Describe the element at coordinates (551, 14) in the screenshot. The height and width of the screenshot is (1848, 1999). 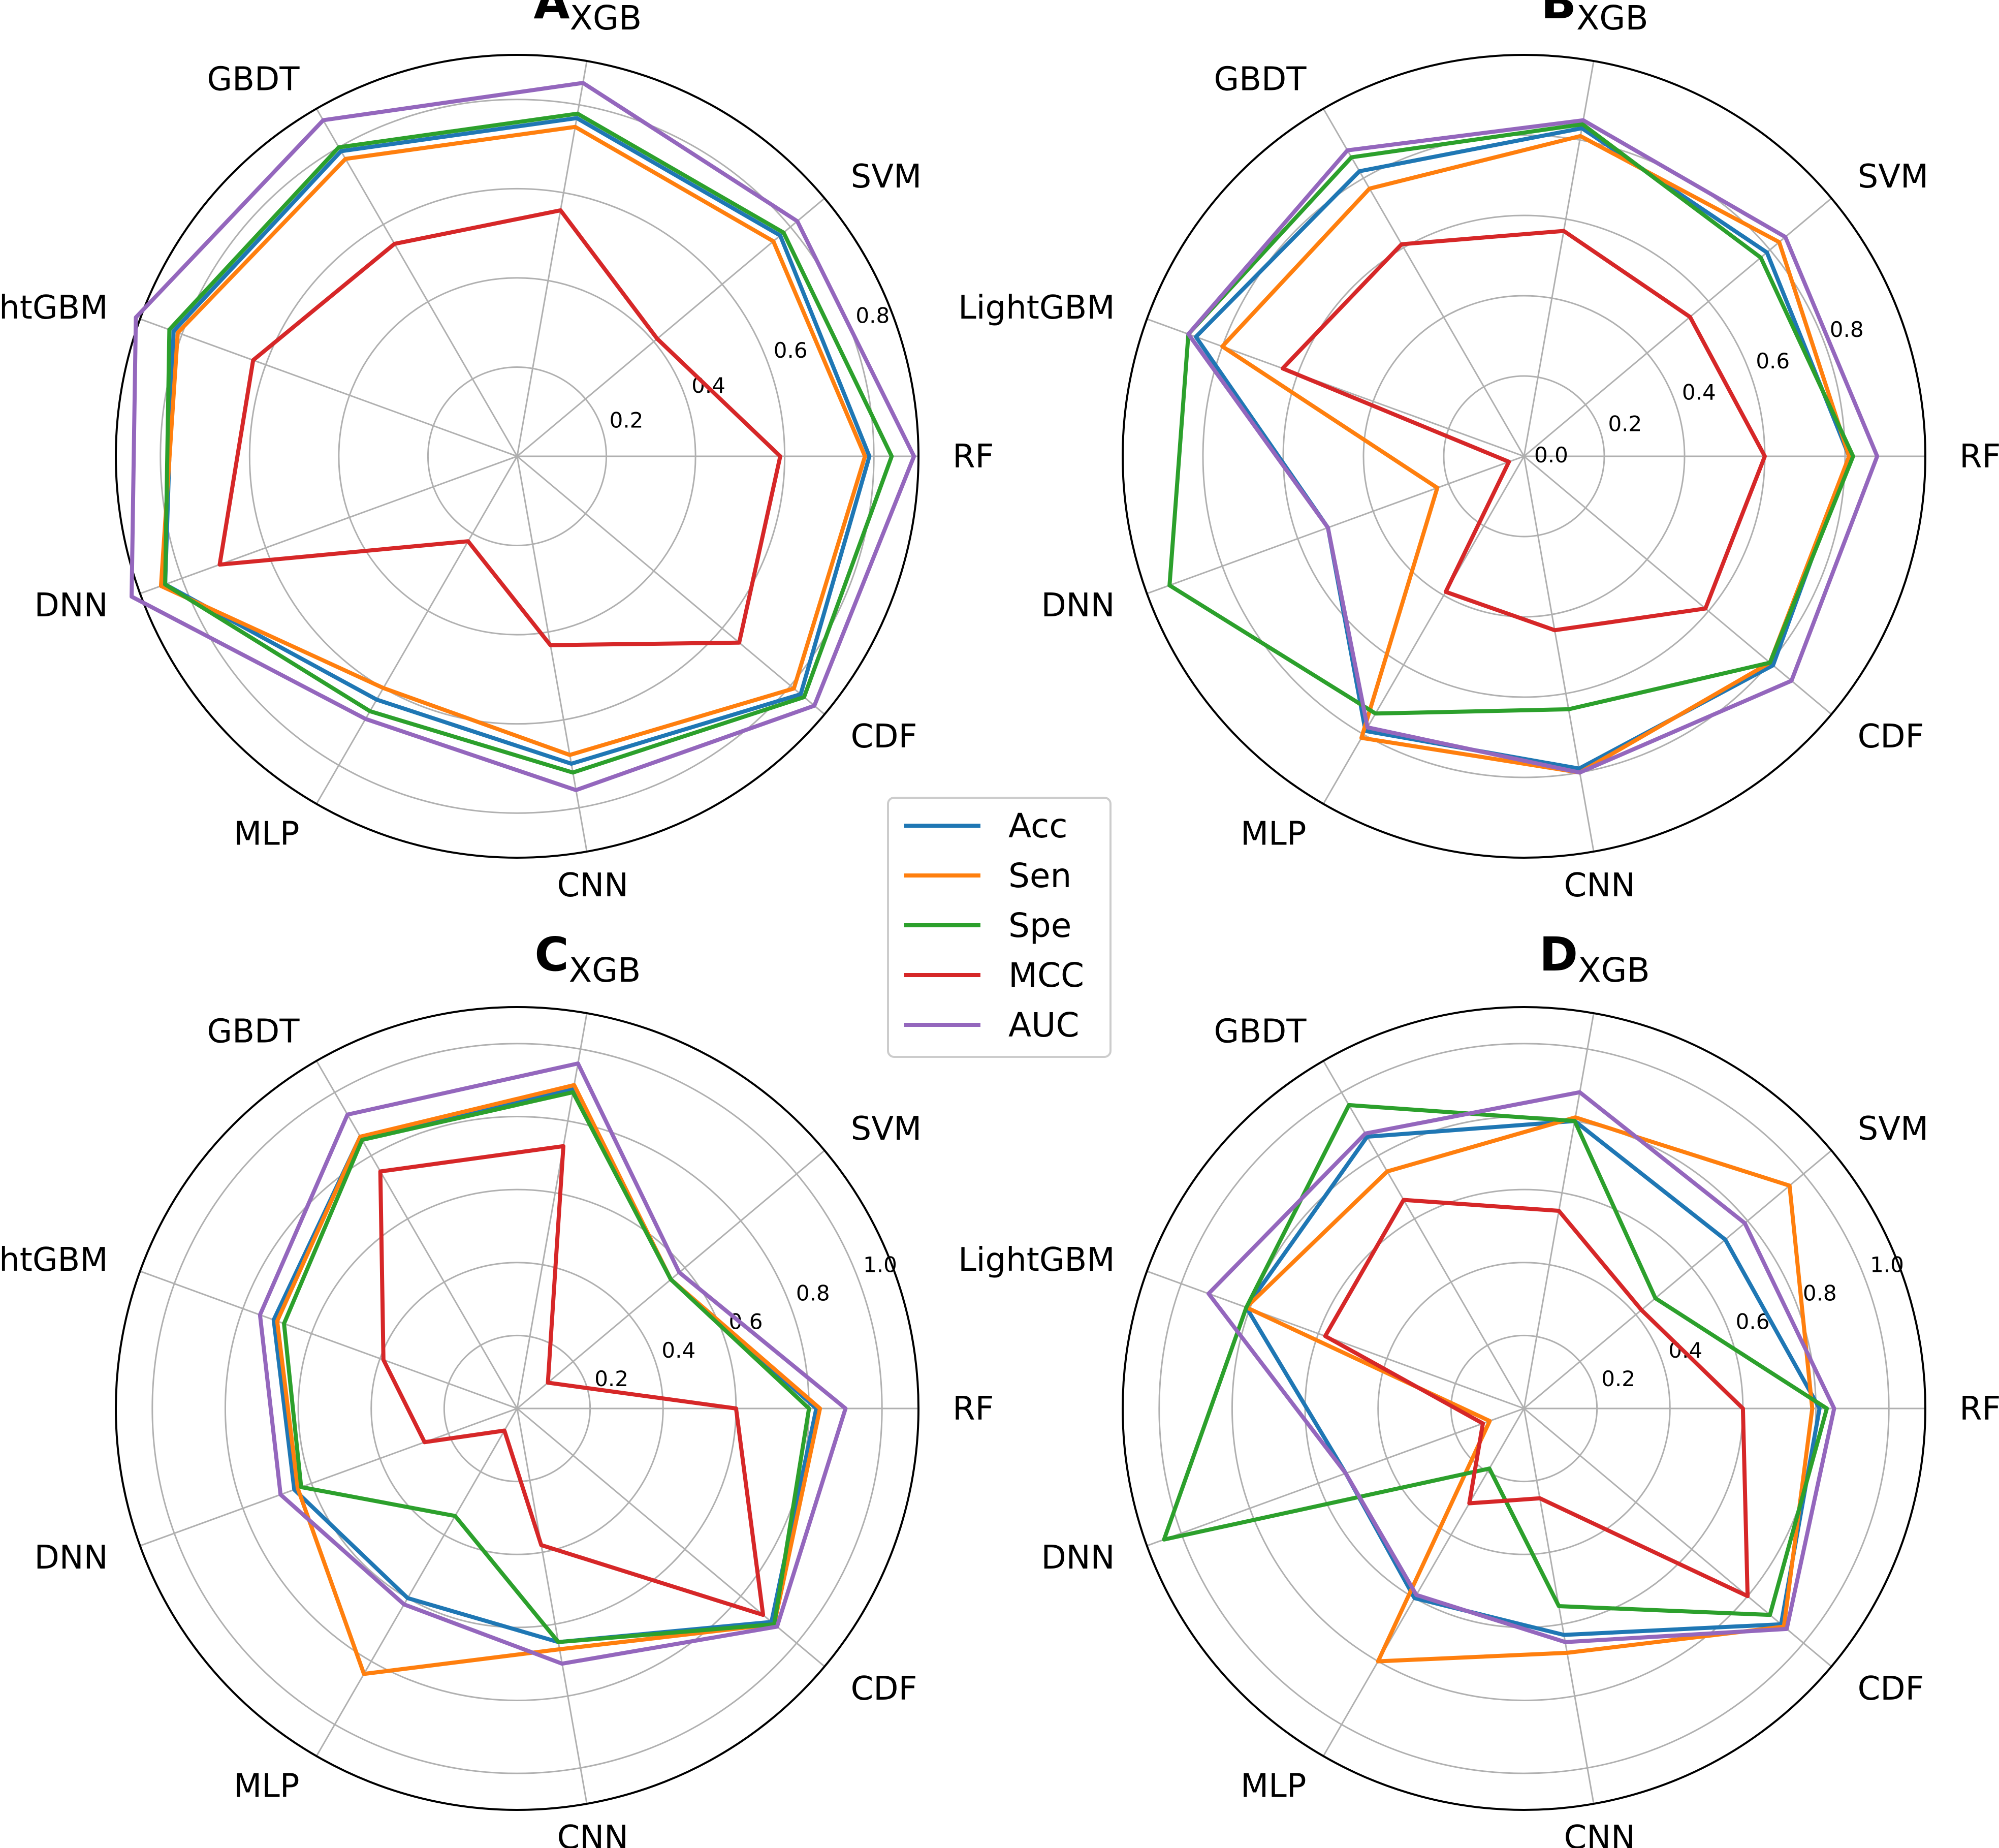
I see `panel-title-letter: A` at that location.